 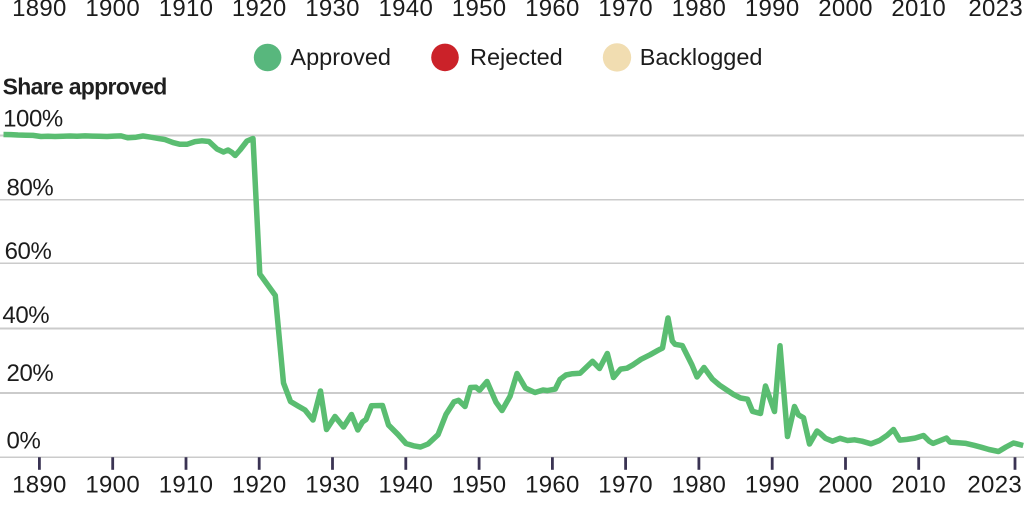 What do you see at coordinates (28, 251) in the screenshot?
I see `svg-text: 60%` at bounding box center [28, 251].